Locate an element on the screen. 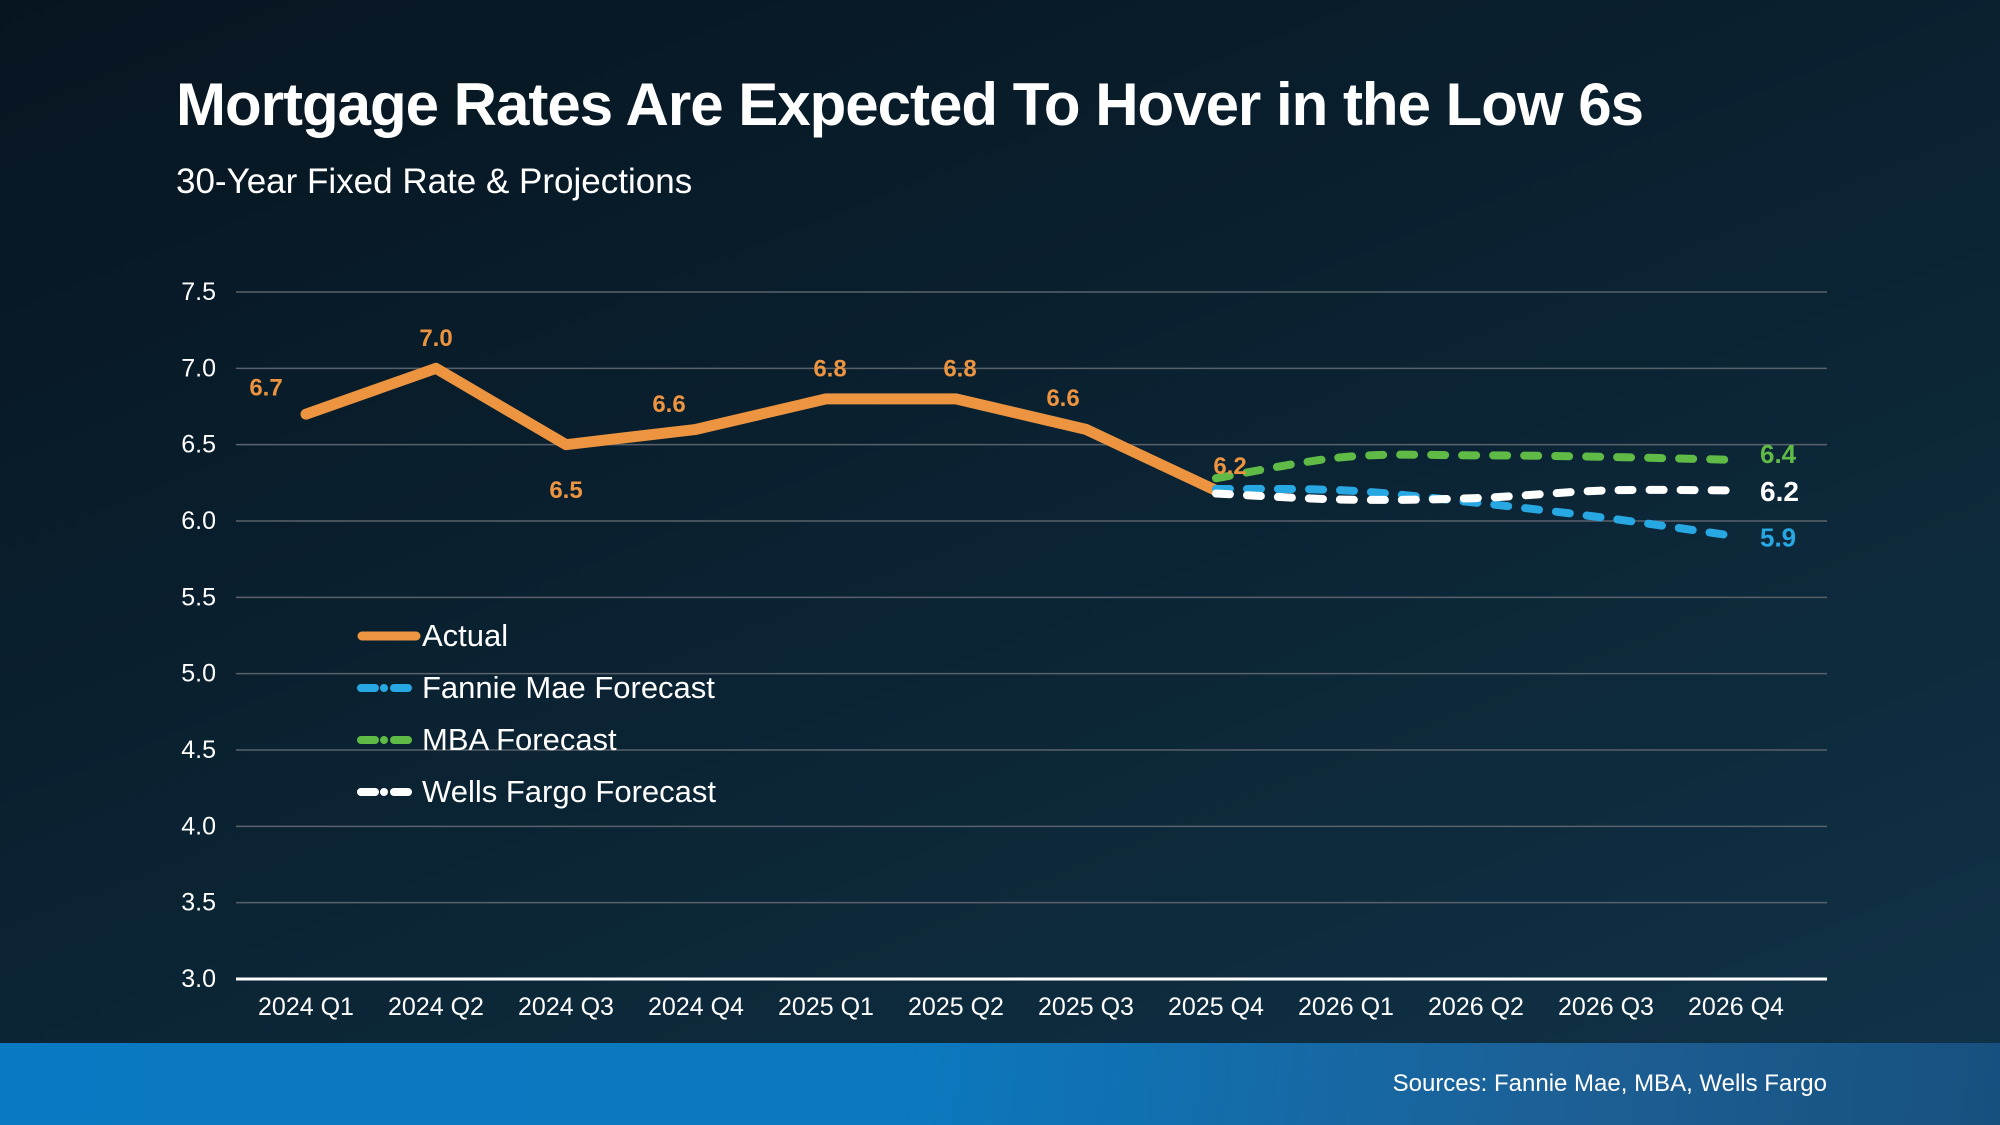 This screenshot has height=1125, width=2000. series-line-mba-forecast is located at coordinates (1476, 466).